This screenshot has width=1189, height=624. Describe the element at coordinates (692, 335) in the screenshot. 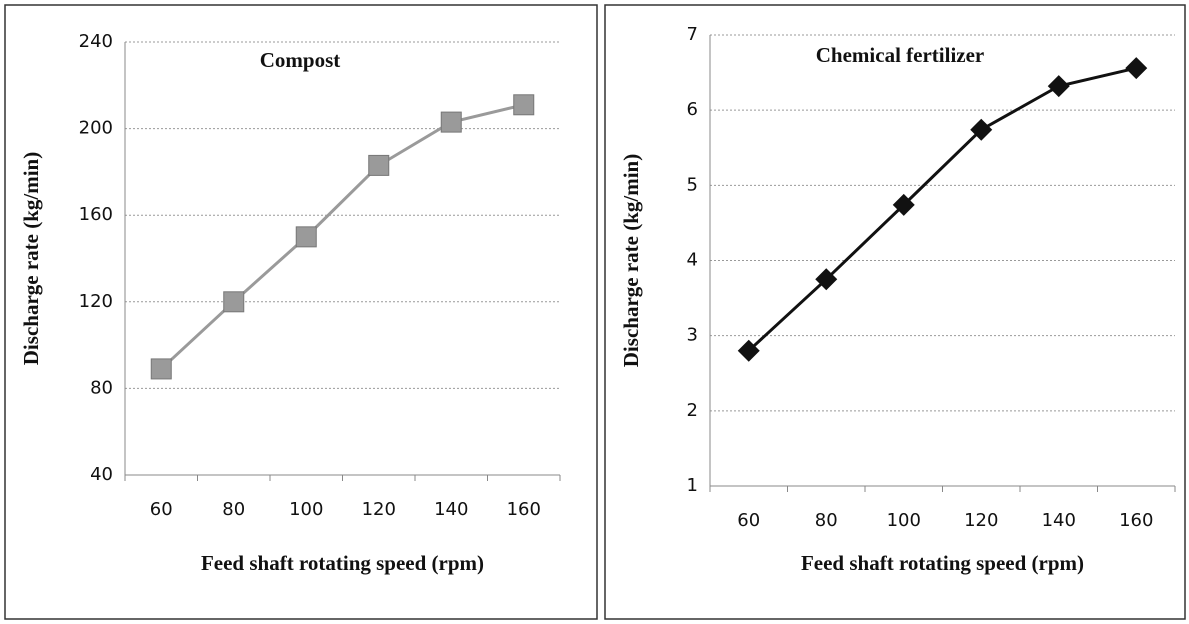

I see `y-tick-label: 3` at that location.